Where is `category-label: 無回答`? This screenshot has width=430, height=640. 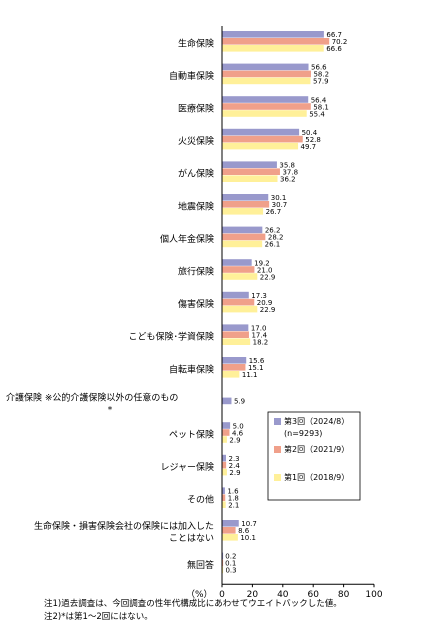 category-label: 無回答 is located at coordinates (200, 565).